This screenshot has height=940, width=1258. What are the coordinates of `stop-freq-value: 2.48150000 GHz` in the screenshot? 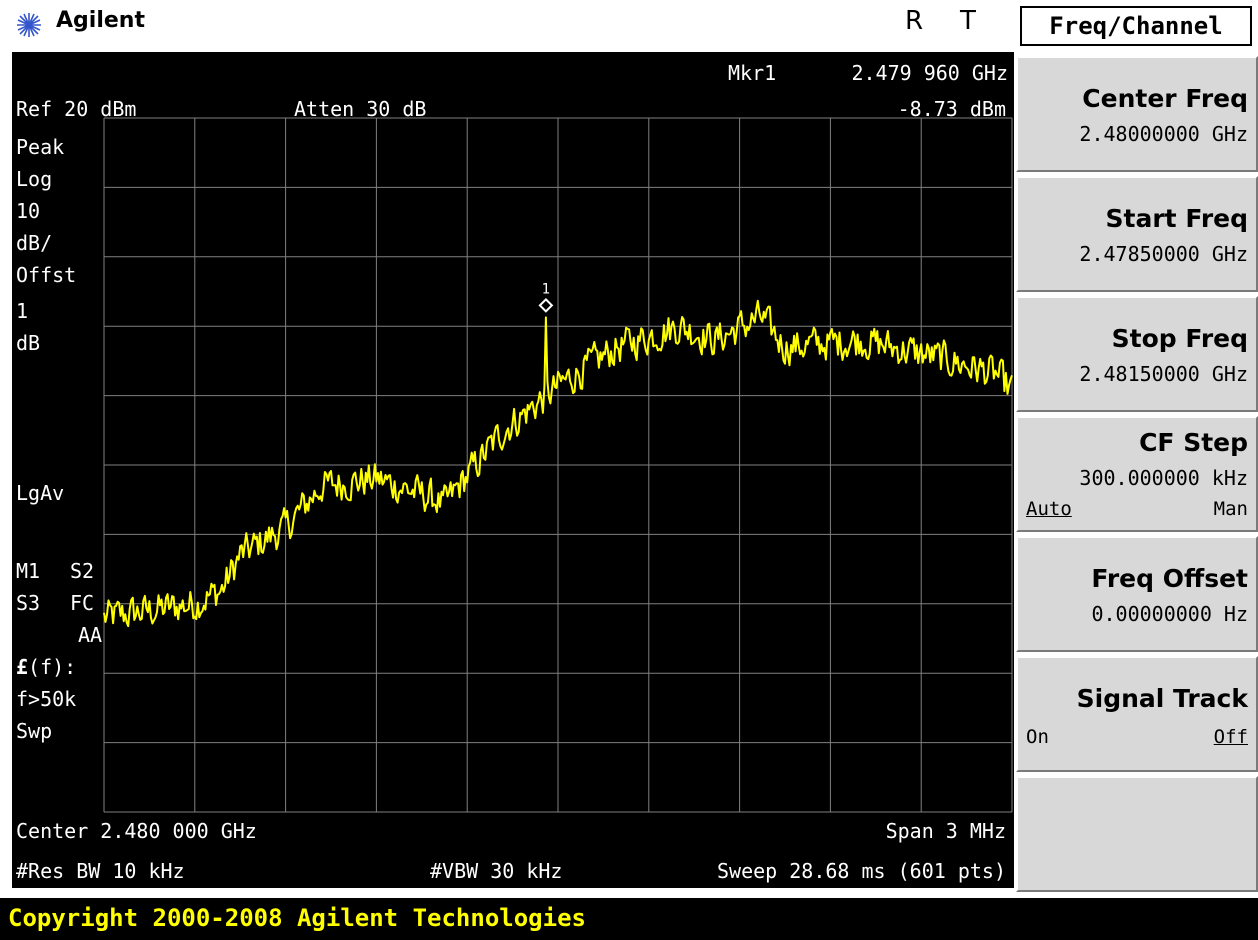 It's located at (1163, 374).